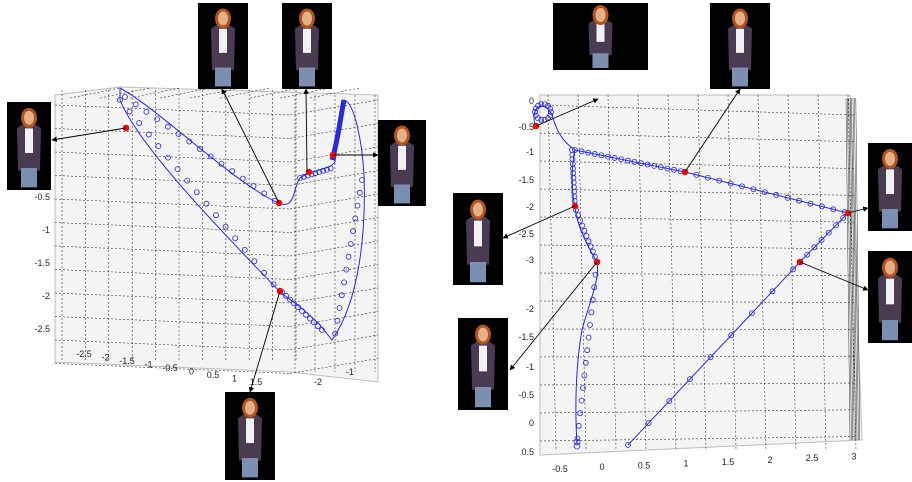  I want to click on y-tick-label: -2, so click(530, 207).